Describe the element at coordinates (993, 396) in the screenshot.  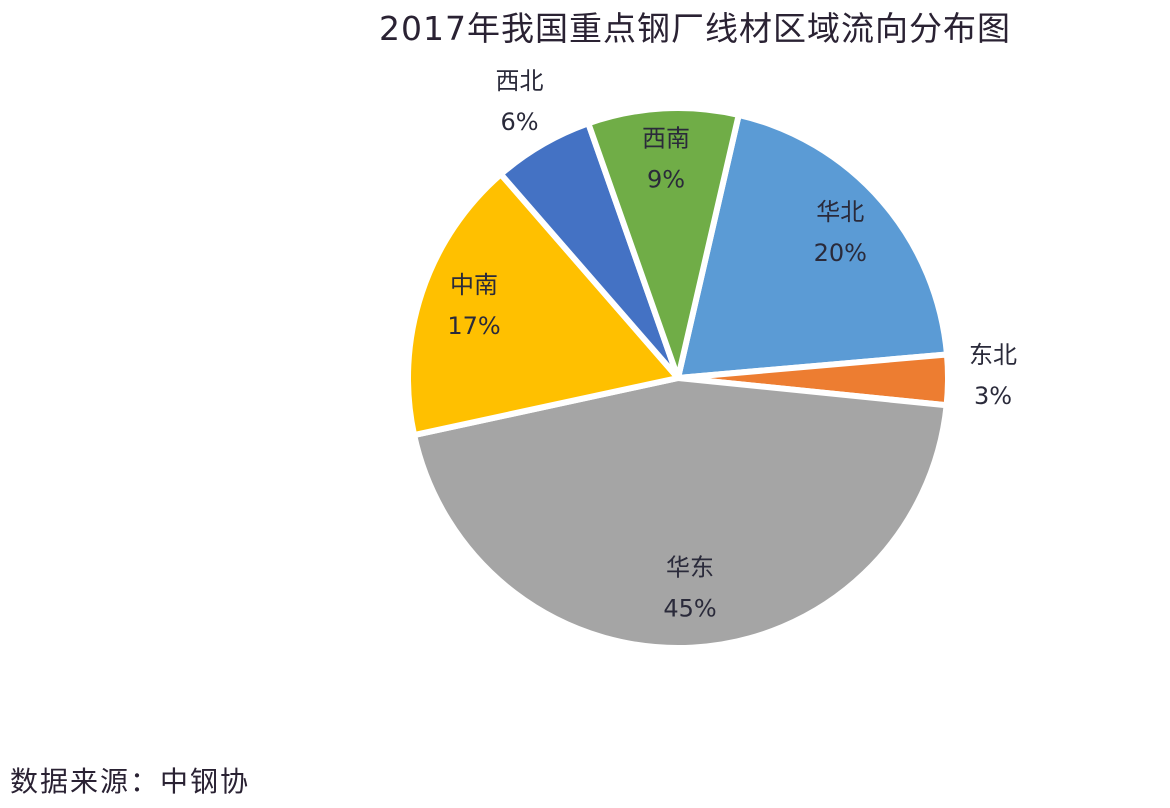
I see `slice-percent-label: 3%` at that location.